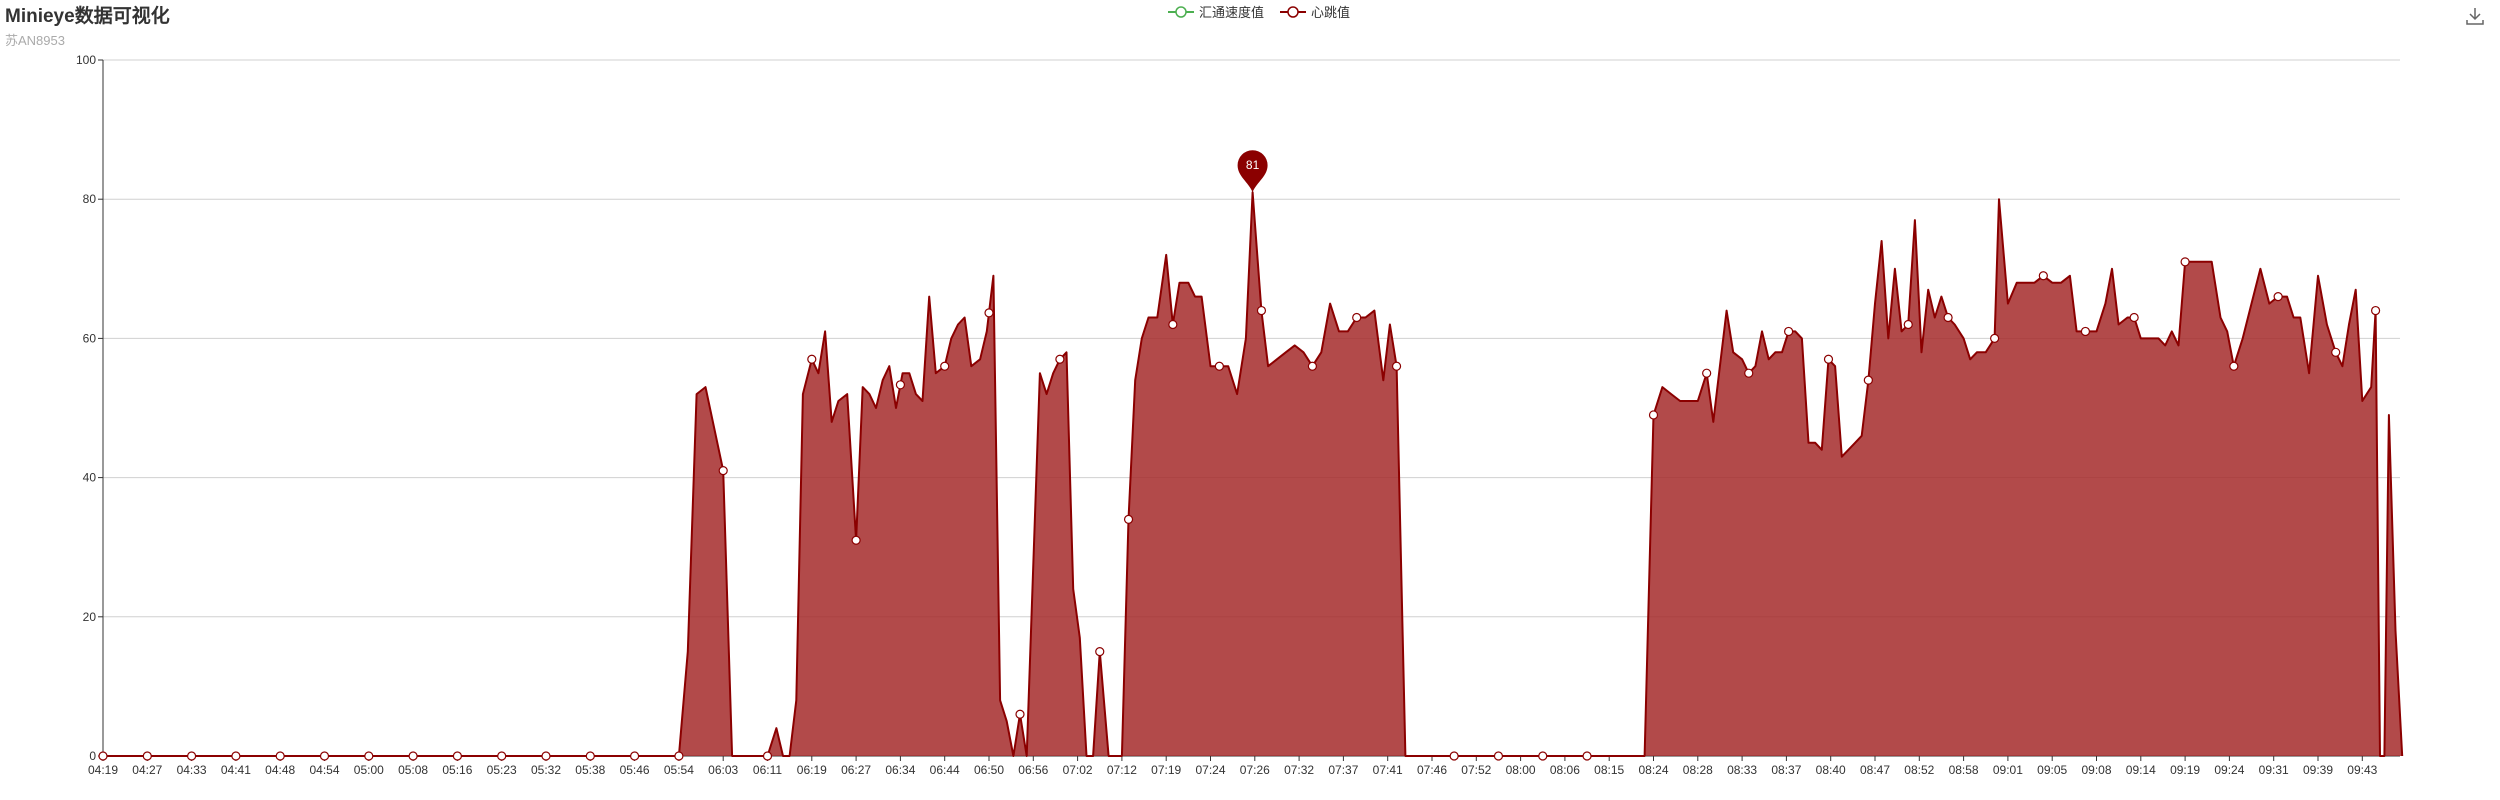 Image resolution: width=2500 pixels, height=800 pixels. What do you see at coordinates (1232, 12) in the screenshot?
I see `legend-speed-label: 汇通速度值` at bounding box center [1232, 12].